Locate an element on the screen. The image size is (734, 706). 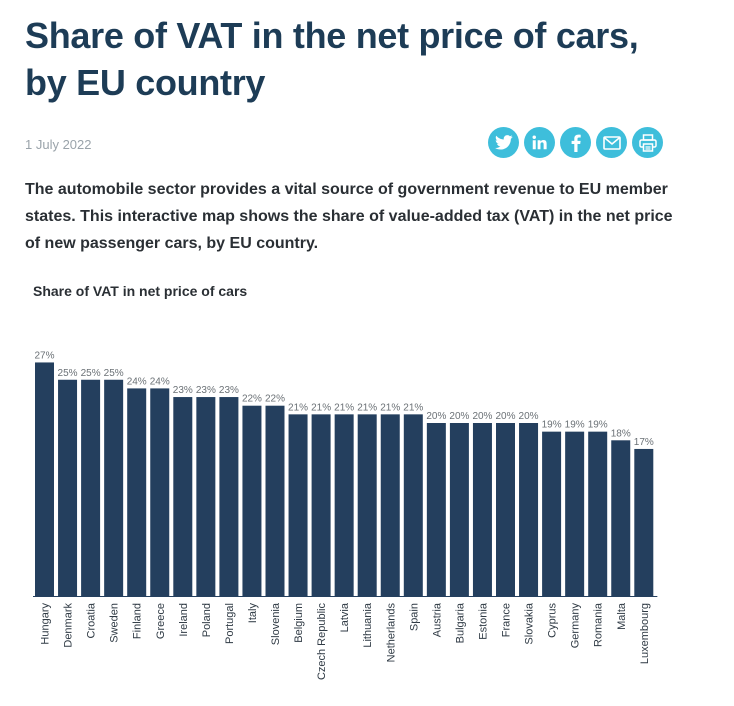
print-icon is located at coordinates (647, 142).